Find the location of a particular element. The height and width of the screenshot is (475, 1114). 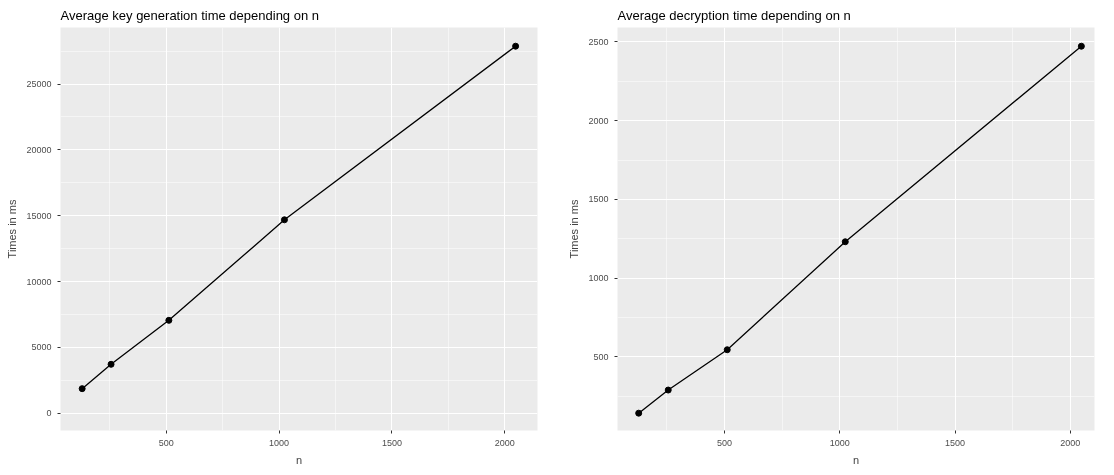

y-tick-label: 10000 is located at coordinates (39, 281).